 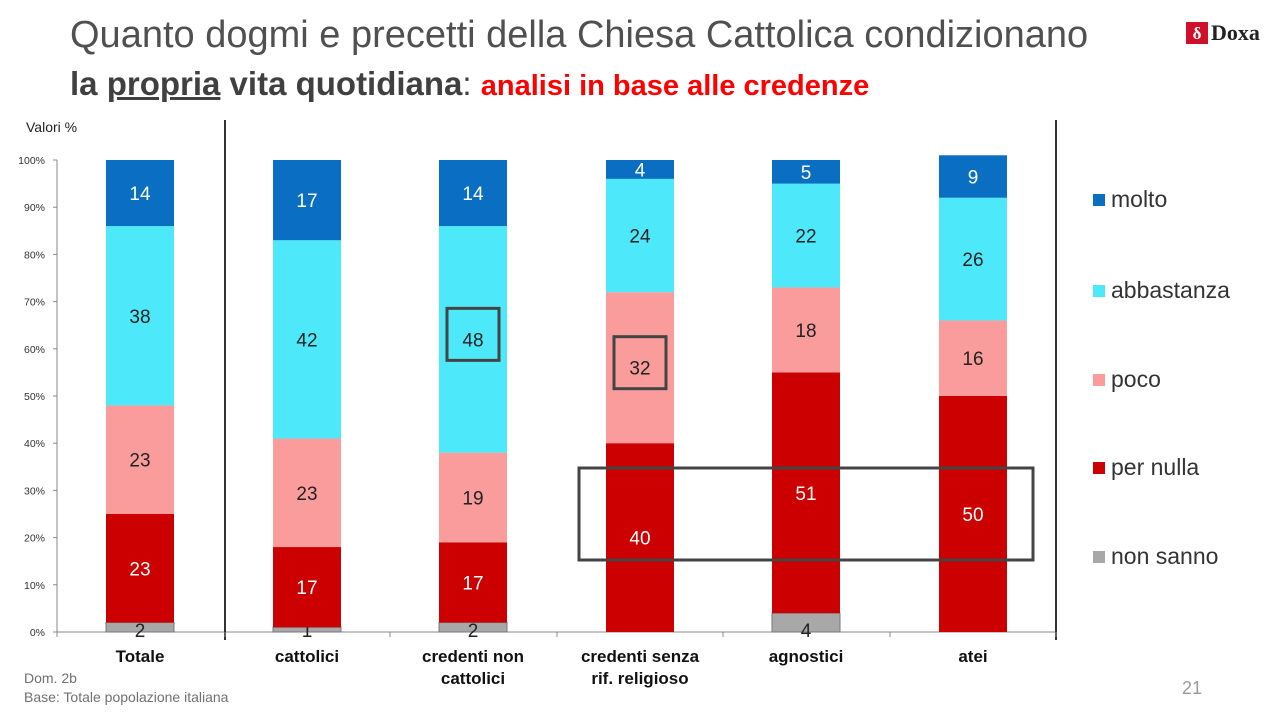 I want to click on legend-swatch-non-sanno, so click(x=1099, y=556).